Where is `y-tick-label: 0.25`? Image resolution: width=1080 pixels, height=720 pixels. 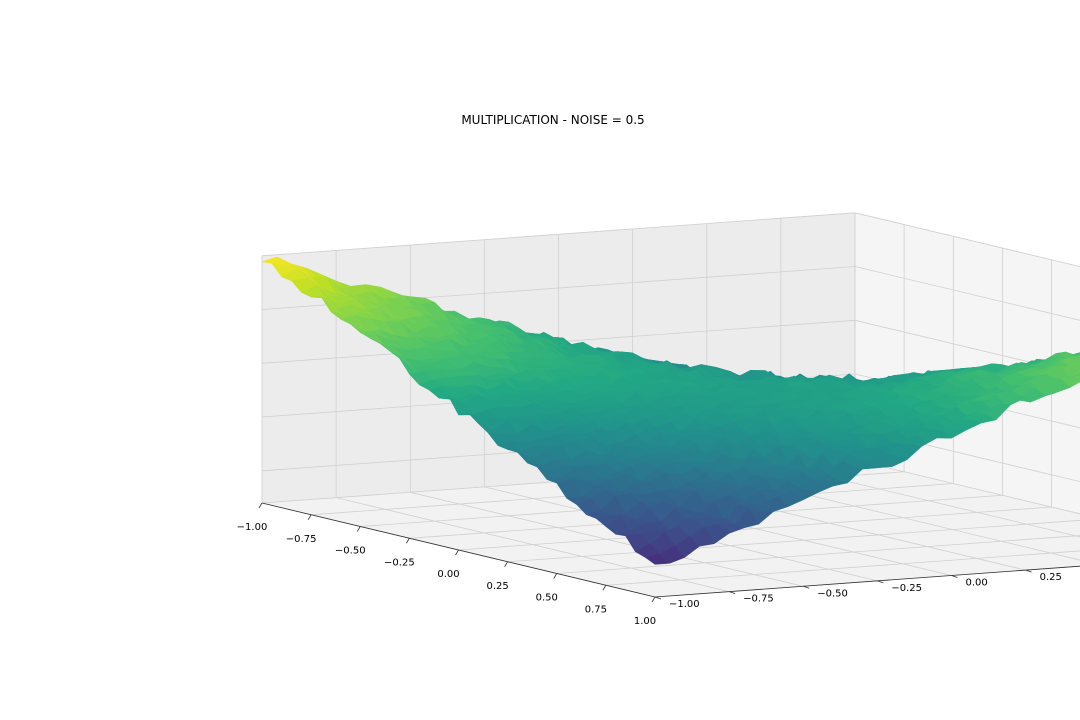
y-tick-label: 0.25 is located at coordinates (1051, 577).